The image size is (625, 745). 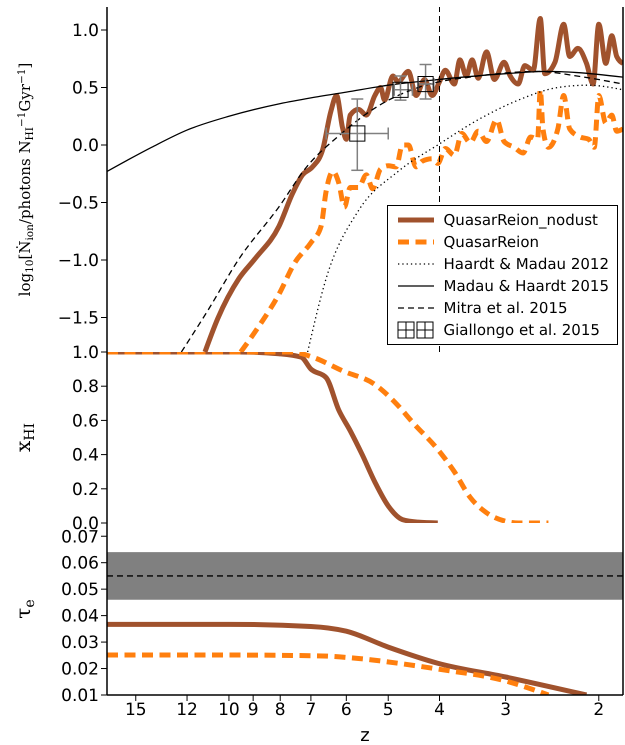 What do you see at coordinates (388, 710) in the screenshot?
I see `x-tick-label: 5` at bounding box center [388, 710].